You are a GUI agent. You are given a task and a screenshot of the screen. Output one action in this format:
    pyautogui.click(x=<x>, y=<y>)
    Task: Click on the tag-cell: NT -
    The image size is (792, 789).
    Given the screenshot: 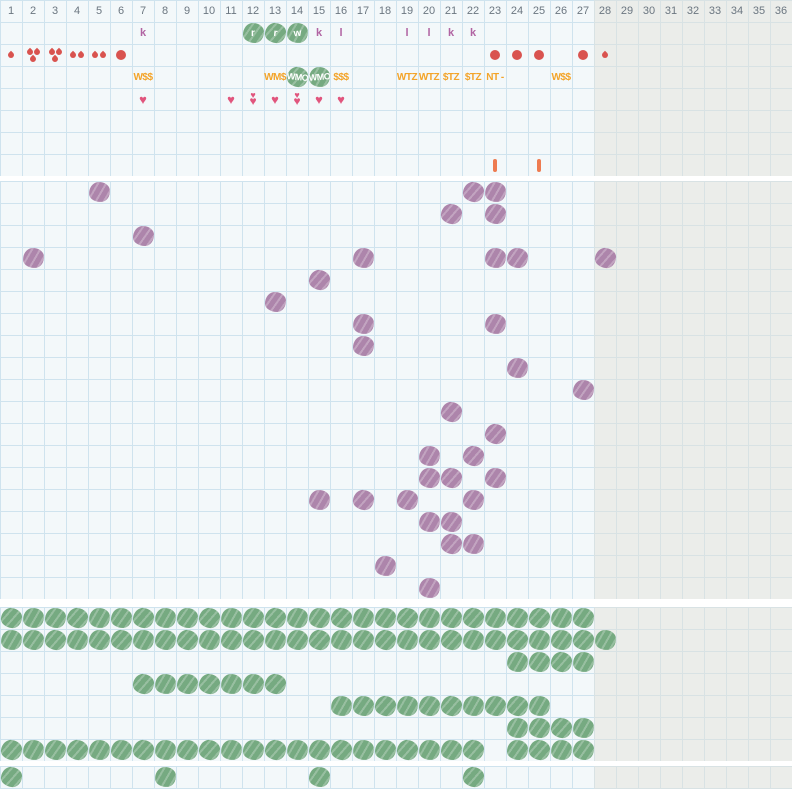 What is the action you would take?
    pyautogui.click(x=495, y=77)
    